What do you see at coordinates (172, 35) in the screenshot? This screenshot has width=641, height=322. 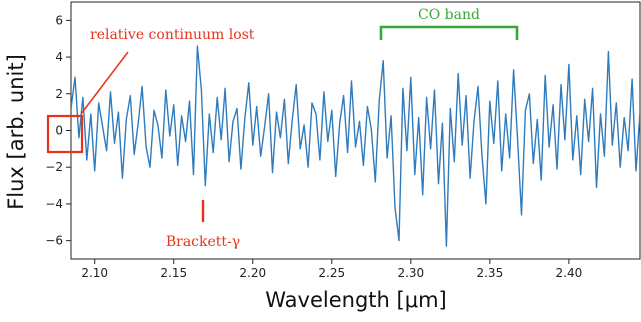 I see `continuum-label: relative continuum lost` at bounding box center [172, 35].